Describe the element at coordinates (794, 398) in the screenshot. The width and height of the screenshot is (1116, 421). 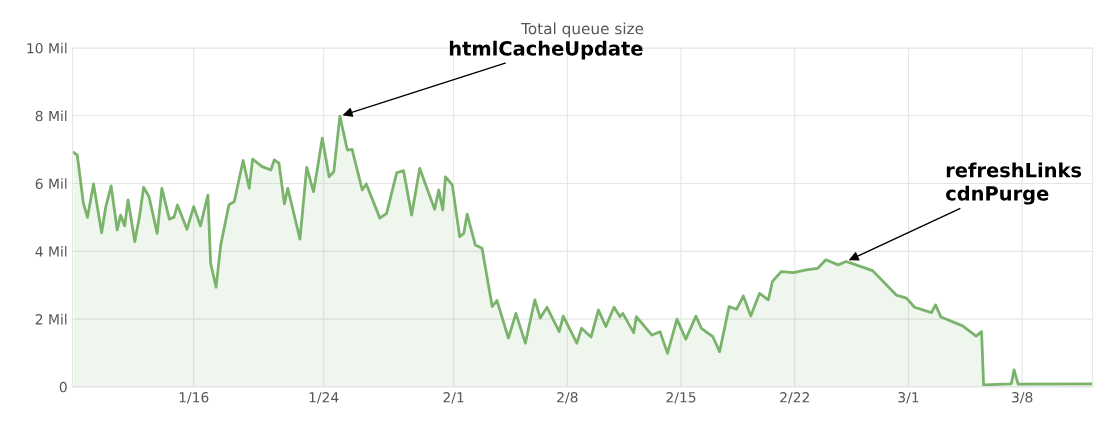
I see `x-tick-label: 2/22` at that location.